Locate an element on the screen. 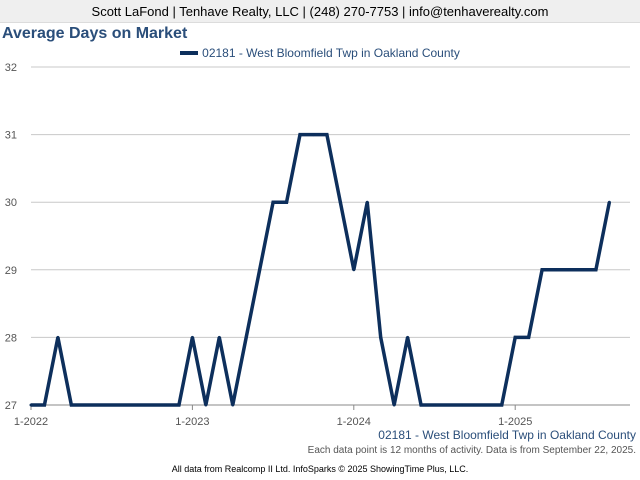 This screenshot has height=480, width=640. y-tick-label: 30 is located at coordinates (11, 203).